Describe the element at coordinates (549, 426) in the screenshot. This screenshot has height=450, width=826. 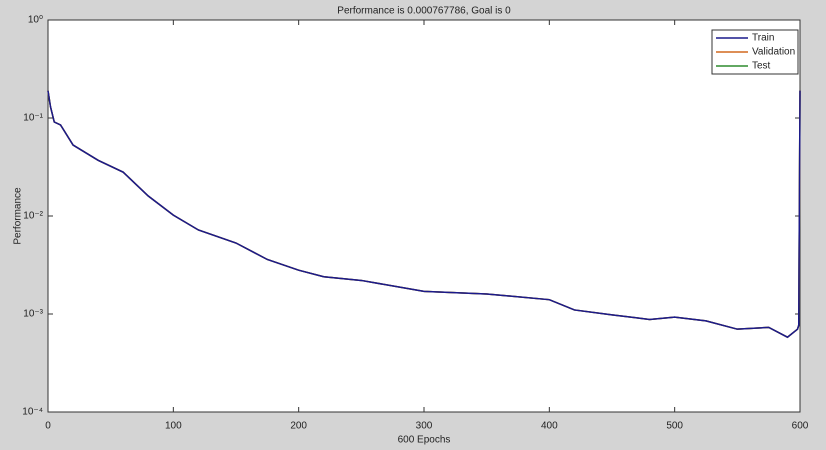
I see `x-tick-label: 400` at that location.